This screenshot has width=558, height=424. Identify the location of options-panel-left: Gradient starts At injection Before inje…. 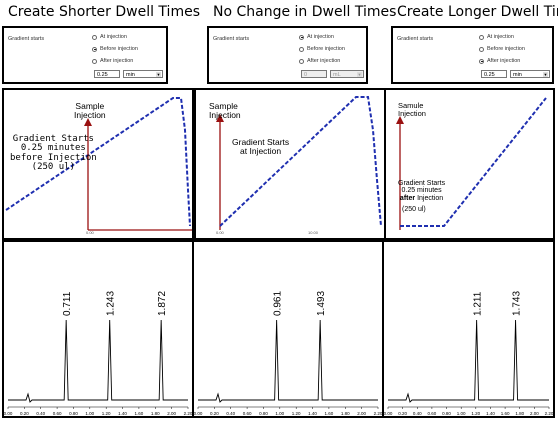
(85, 55).